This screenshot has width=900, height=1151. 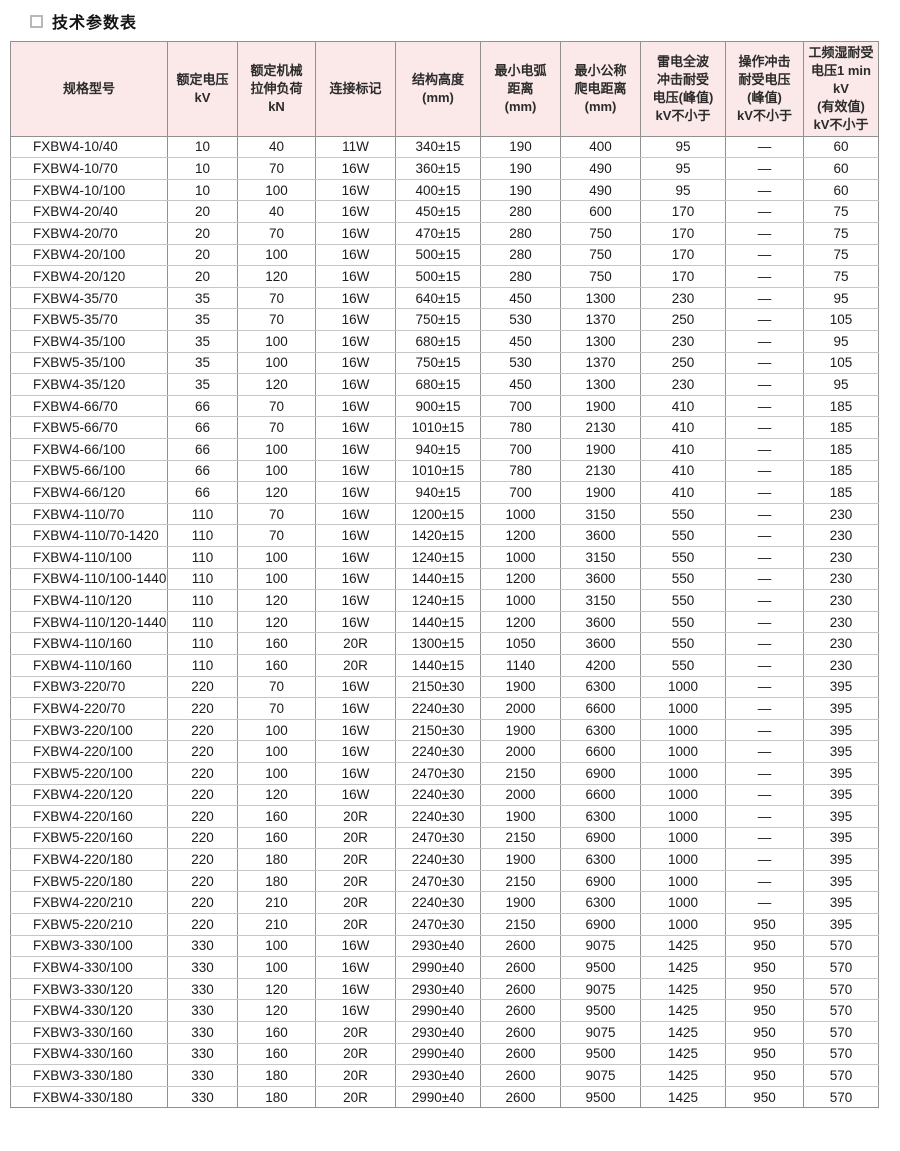 What do you see at coordinates (89, 967) in the screenshot?
I see `model-cell: FXBW4-330/100` at bounding box center [89, 967].